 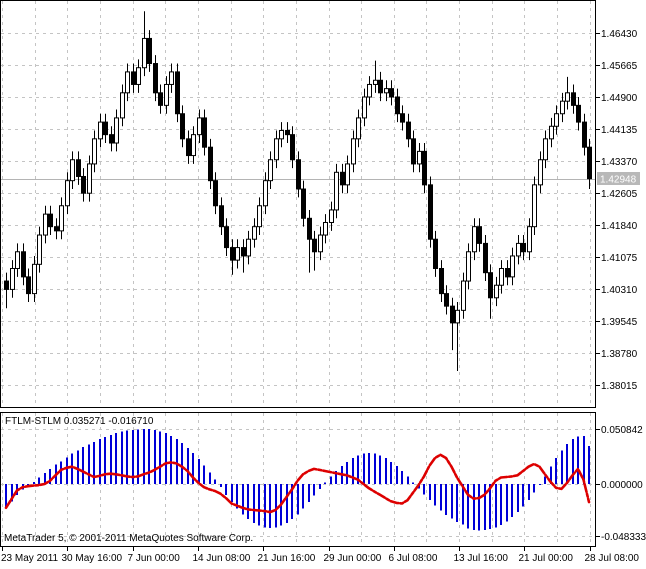 I want to click on time-tick-label: 29 Jun 00:00, so click(x=353, y=558).